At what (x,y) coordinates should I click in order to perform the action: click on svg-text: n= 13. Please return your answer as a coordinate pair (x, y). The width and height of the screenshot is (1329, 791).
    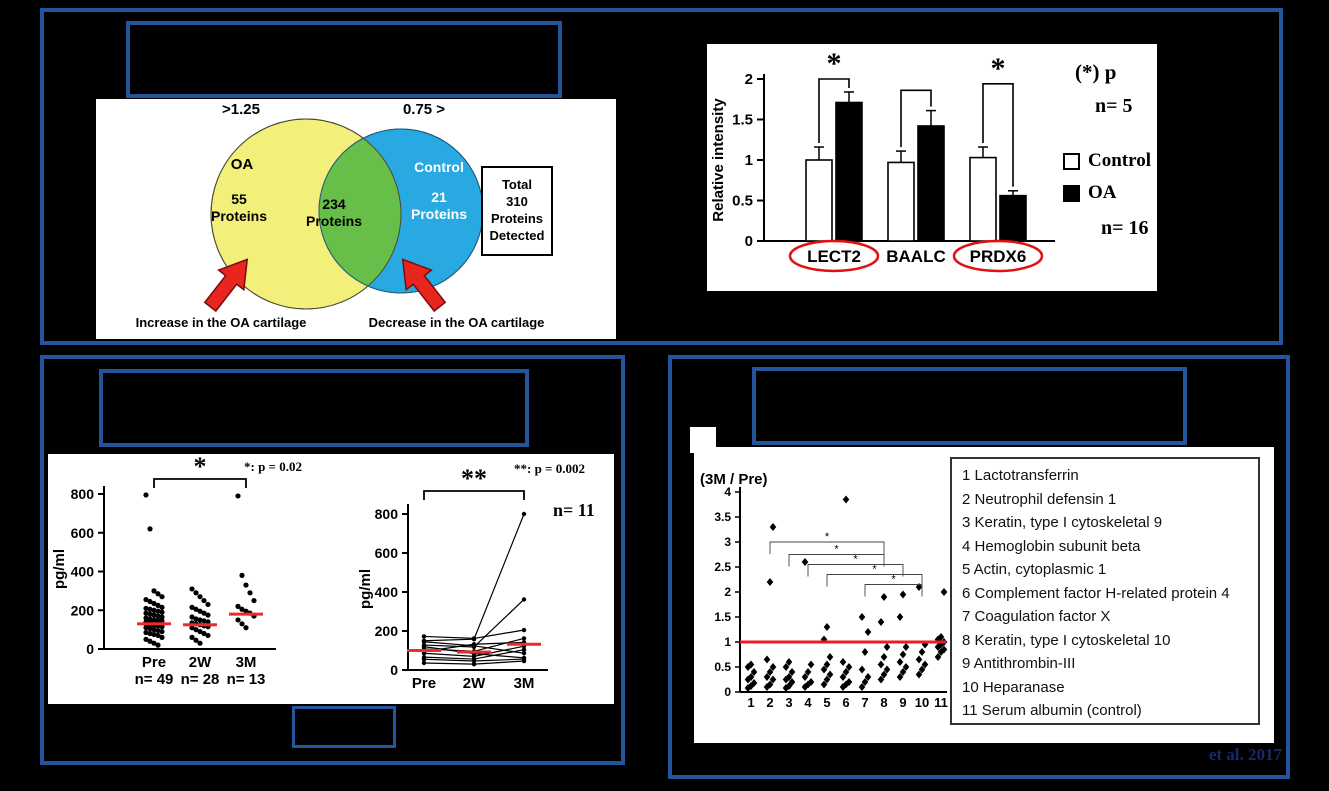
    Looking at the image, I should click on (246, 679).